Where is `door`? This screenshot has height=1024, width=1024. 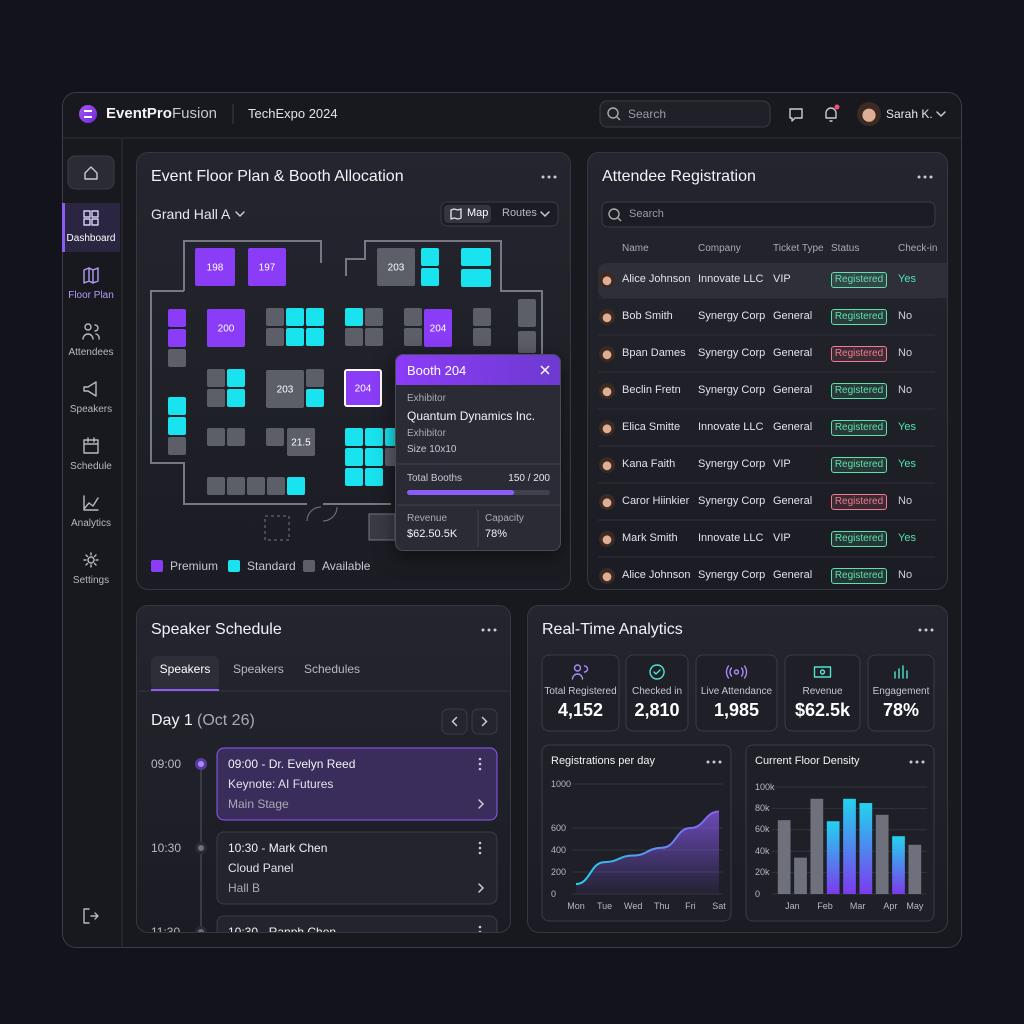
door is located at coordinates (322, 514).